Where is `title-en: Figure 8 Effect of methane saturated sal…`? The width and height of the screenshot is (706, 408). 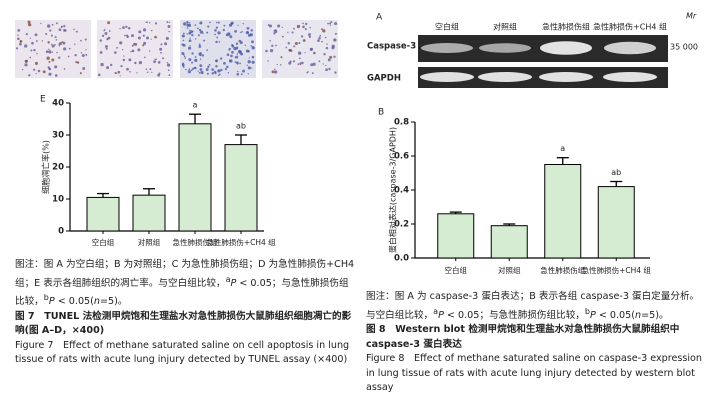 title-en: Figure 8 Effect of methane saturated sal… is located at coordinates (534, 373).